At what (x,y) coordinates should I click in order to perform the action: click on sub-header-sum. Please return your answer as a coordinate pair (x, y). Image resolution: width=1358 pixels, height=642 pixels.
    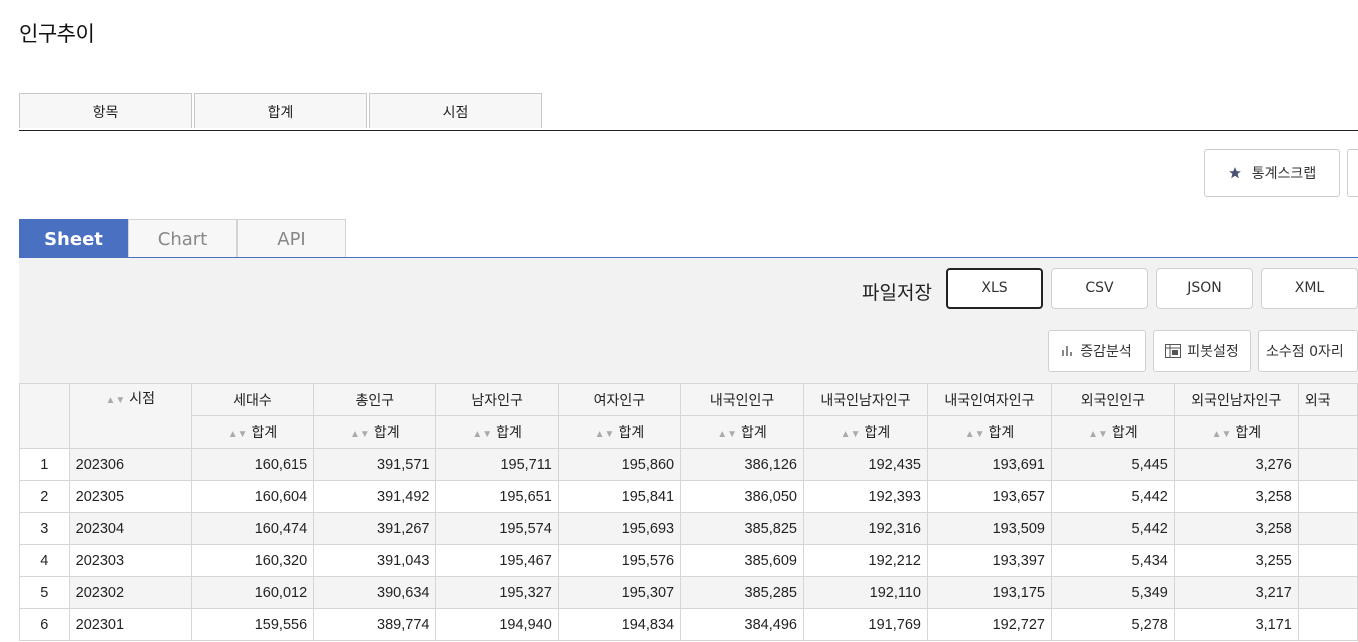
    Looking at the image, I should click on (1327, 432).